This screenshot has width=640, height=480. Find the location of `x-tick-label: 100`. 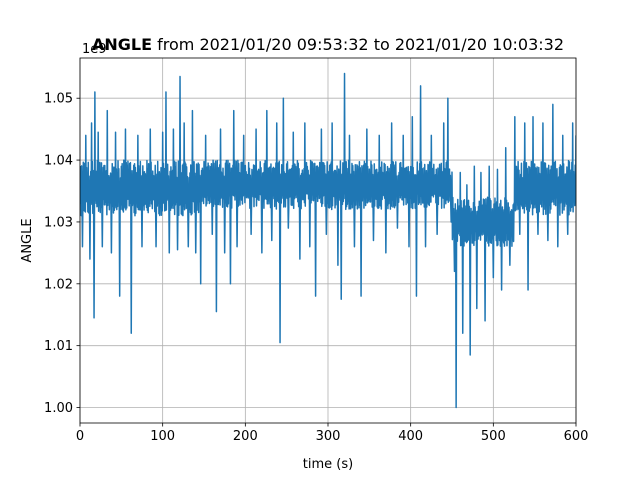

x-tick-label: 100 is located at coordinates (162, 436).